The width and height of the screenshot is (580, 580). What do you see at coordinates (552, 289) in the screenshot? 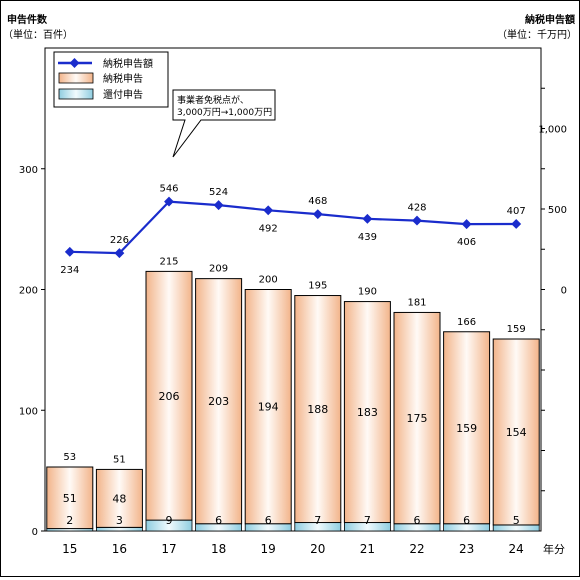
I see `right-axis: 0 500 1,000` at bounding box center [552, 289].